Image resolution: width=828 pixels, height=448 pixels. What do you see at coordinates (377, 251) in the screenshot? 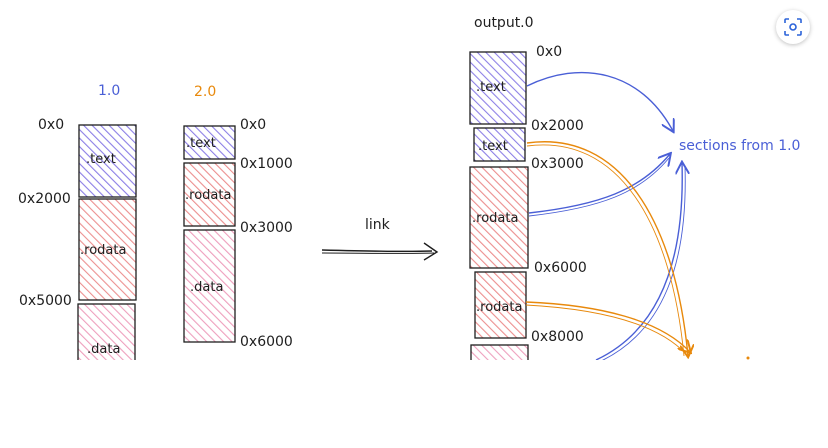
I see `link-arrow` at bounding box center [377, 251].